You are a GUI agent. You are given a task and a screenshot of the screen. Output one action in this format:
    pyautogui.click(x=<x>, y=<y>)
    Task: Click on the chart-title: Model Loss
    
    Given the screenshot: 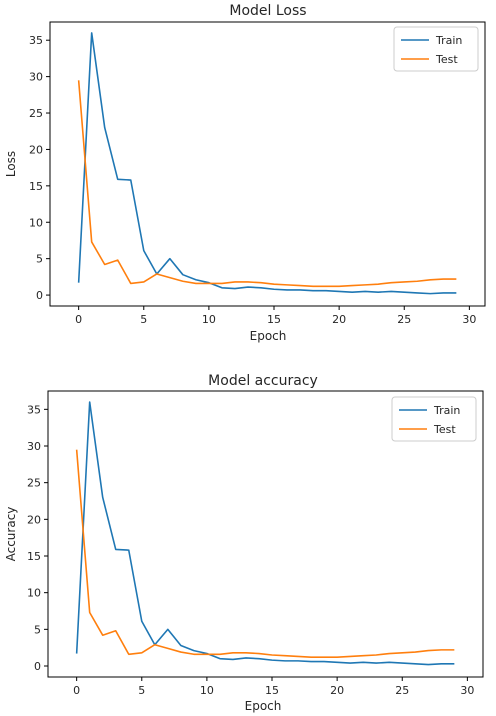 What is the action you would take?
    pyautogui.click(x=267, y=11)
    